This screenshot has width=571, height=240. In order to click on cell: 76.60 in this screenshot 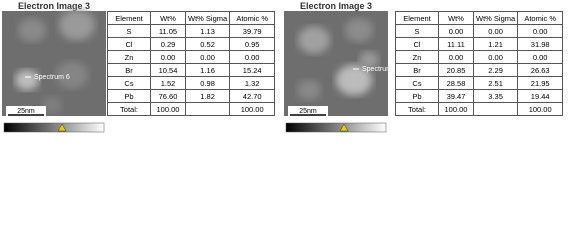, I will do `click(168, 96)`.